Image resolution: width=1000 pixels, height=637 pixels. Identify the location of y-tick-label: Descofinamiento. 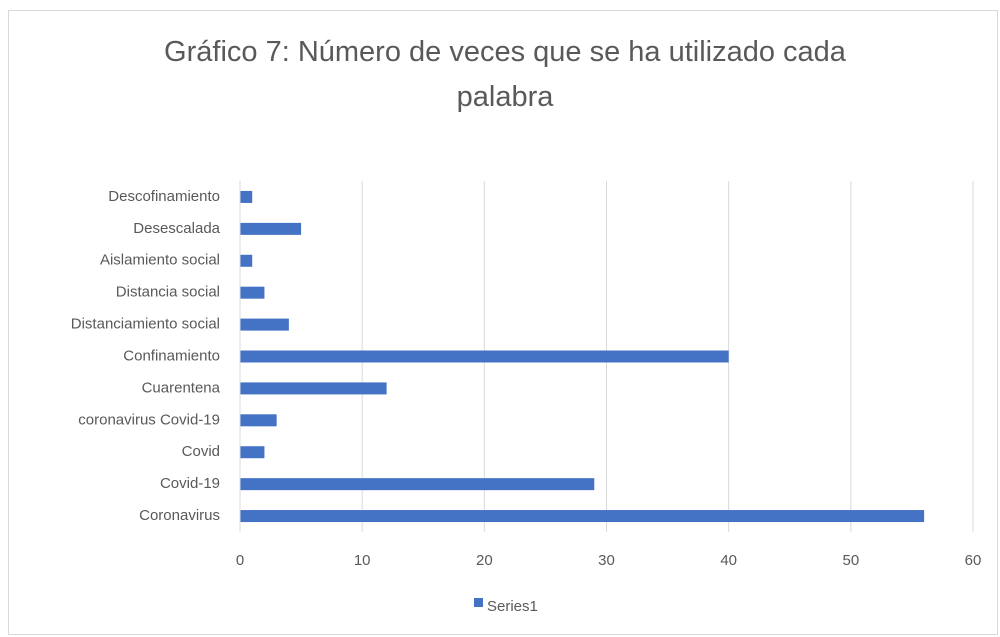
(164, 196).